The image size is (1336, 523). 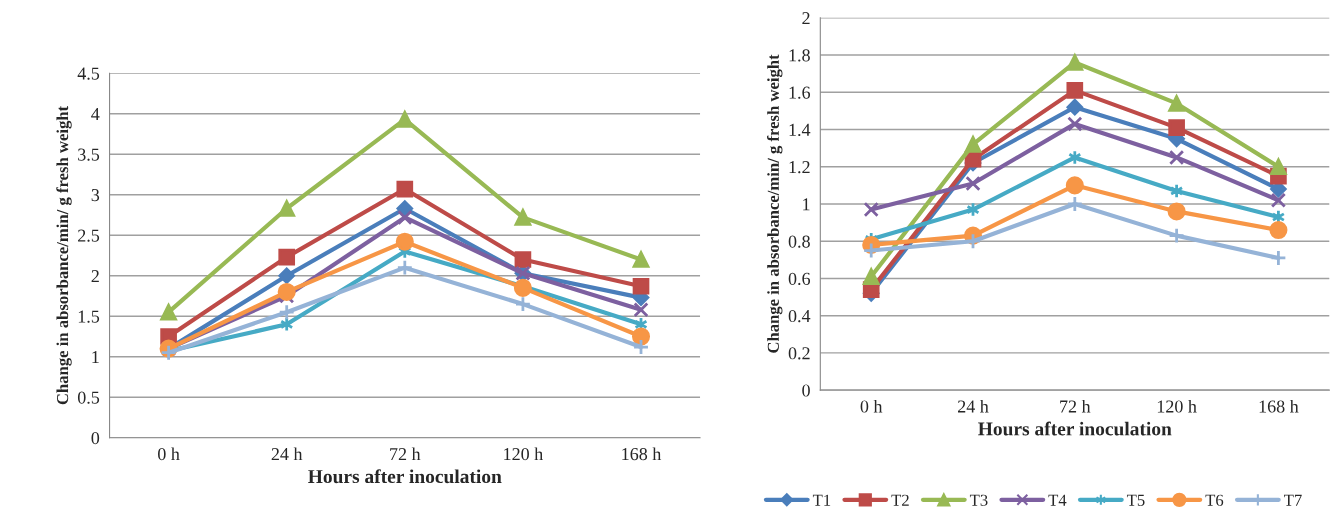 What do you see at coordinates (95, 195) in the screenshot?
I see `y-tick-label: 3` at bounding box center [95, 195].